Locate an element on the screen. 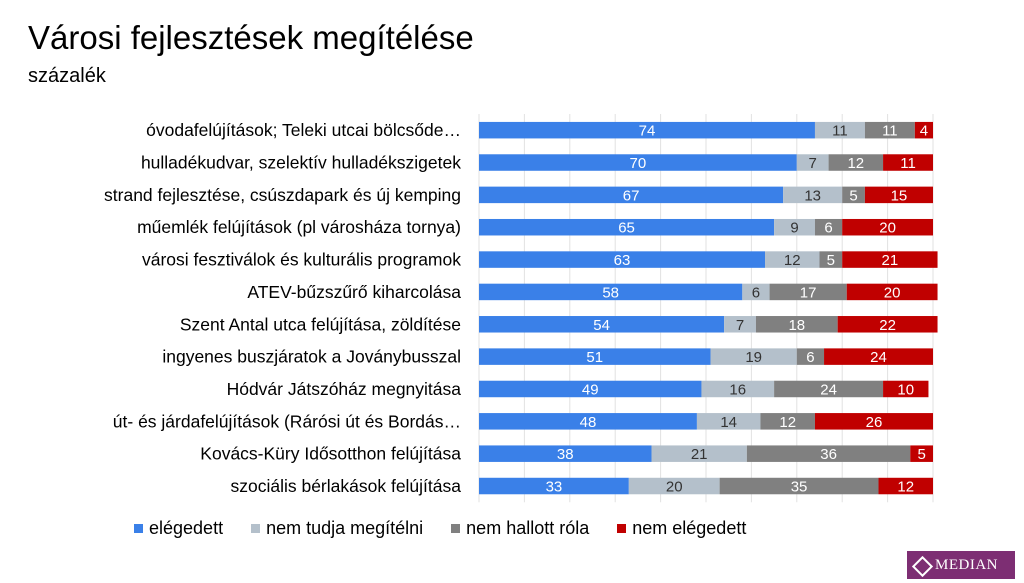 This screenshot has width=1024, height=583. data-label: 22 is located at coordinates (887, 325).